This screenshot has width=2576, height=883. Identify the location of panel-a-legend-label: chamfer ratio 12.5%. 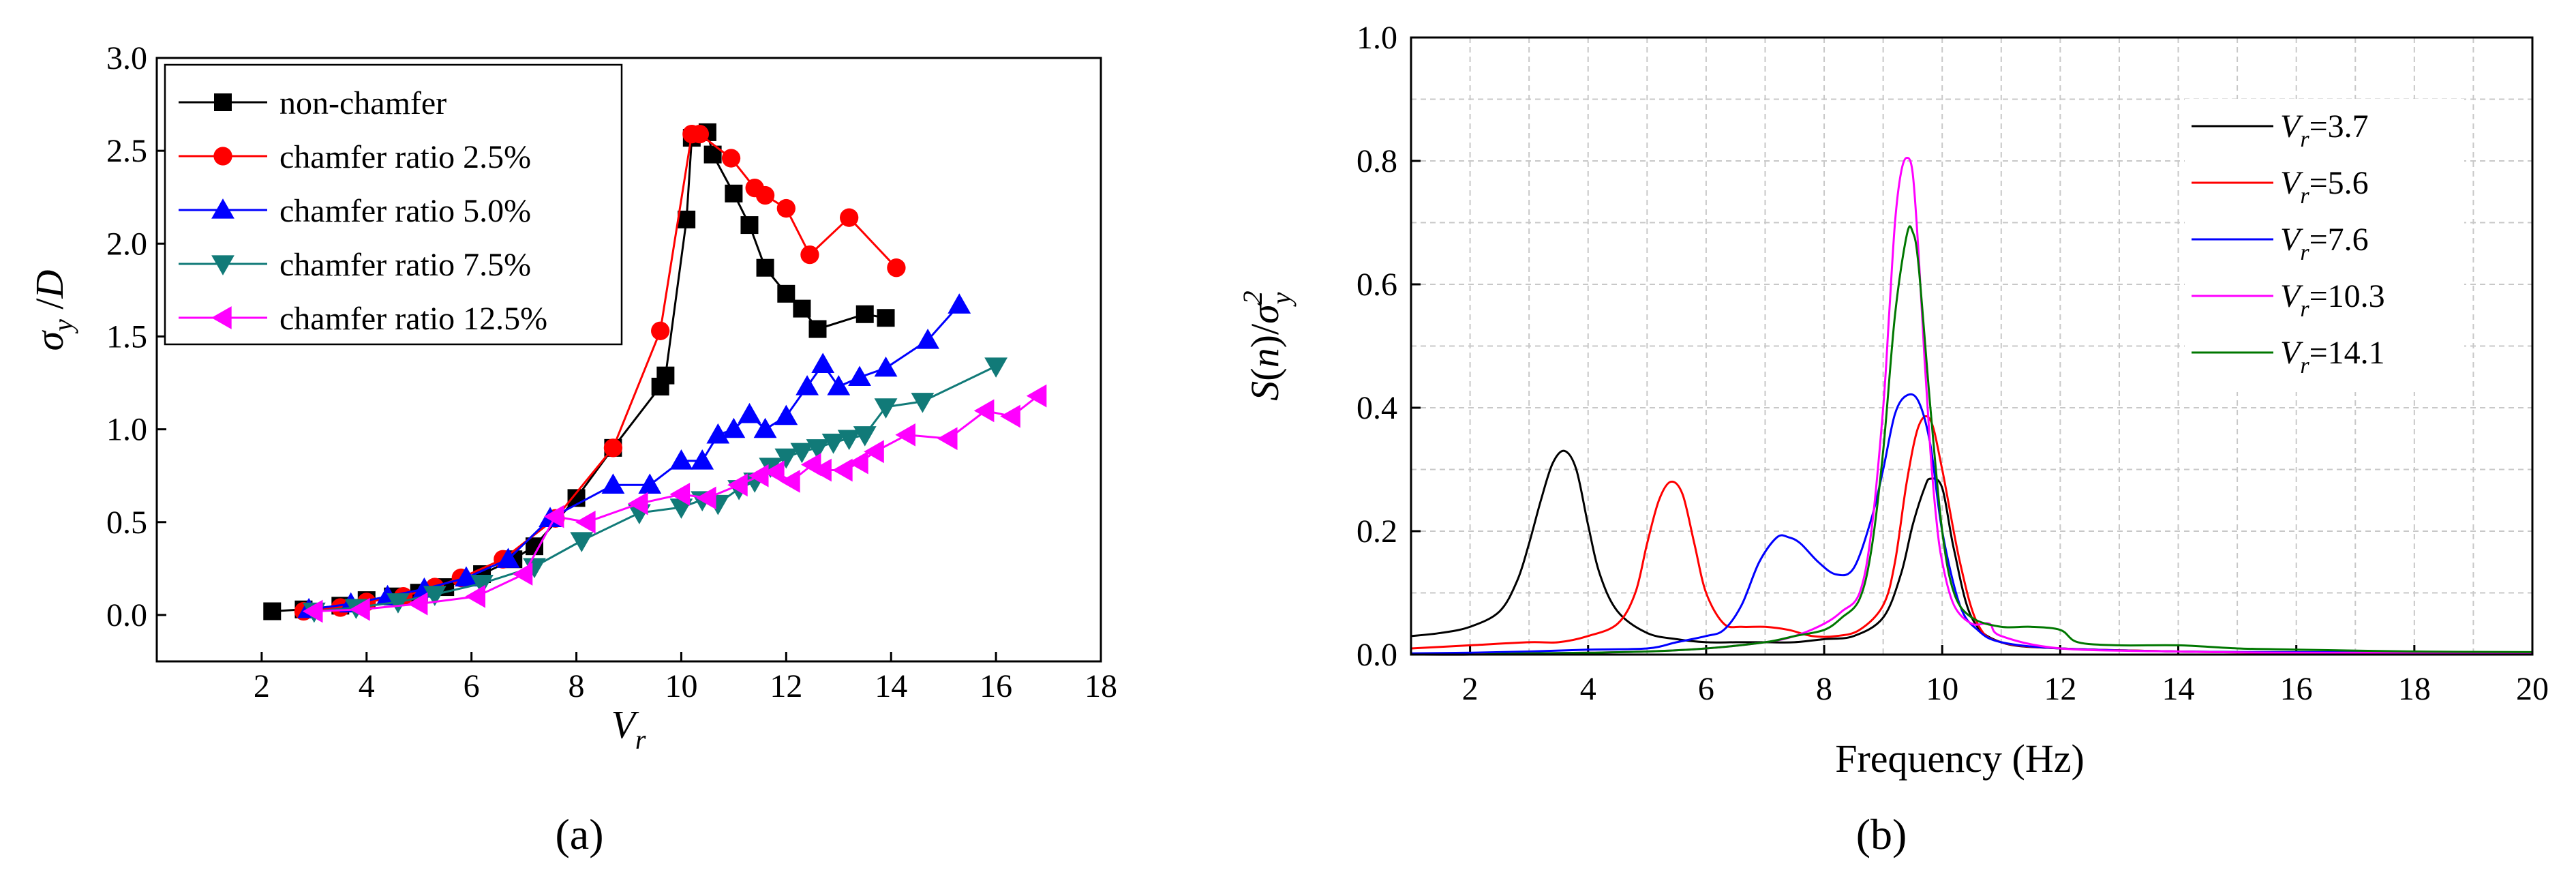
(413, 319).